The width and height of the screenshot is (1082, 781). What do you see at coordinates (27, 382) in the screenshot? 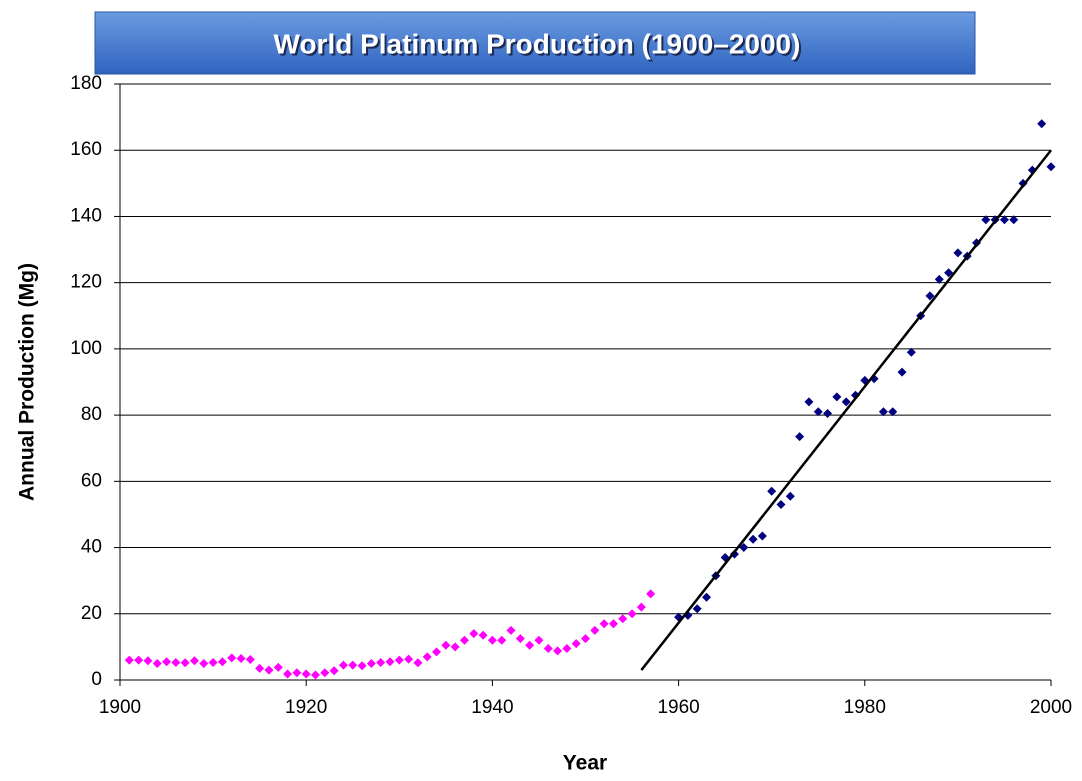
I see `y-axis-label: Annual Production (Mg)` at bounding box center [27, 382].